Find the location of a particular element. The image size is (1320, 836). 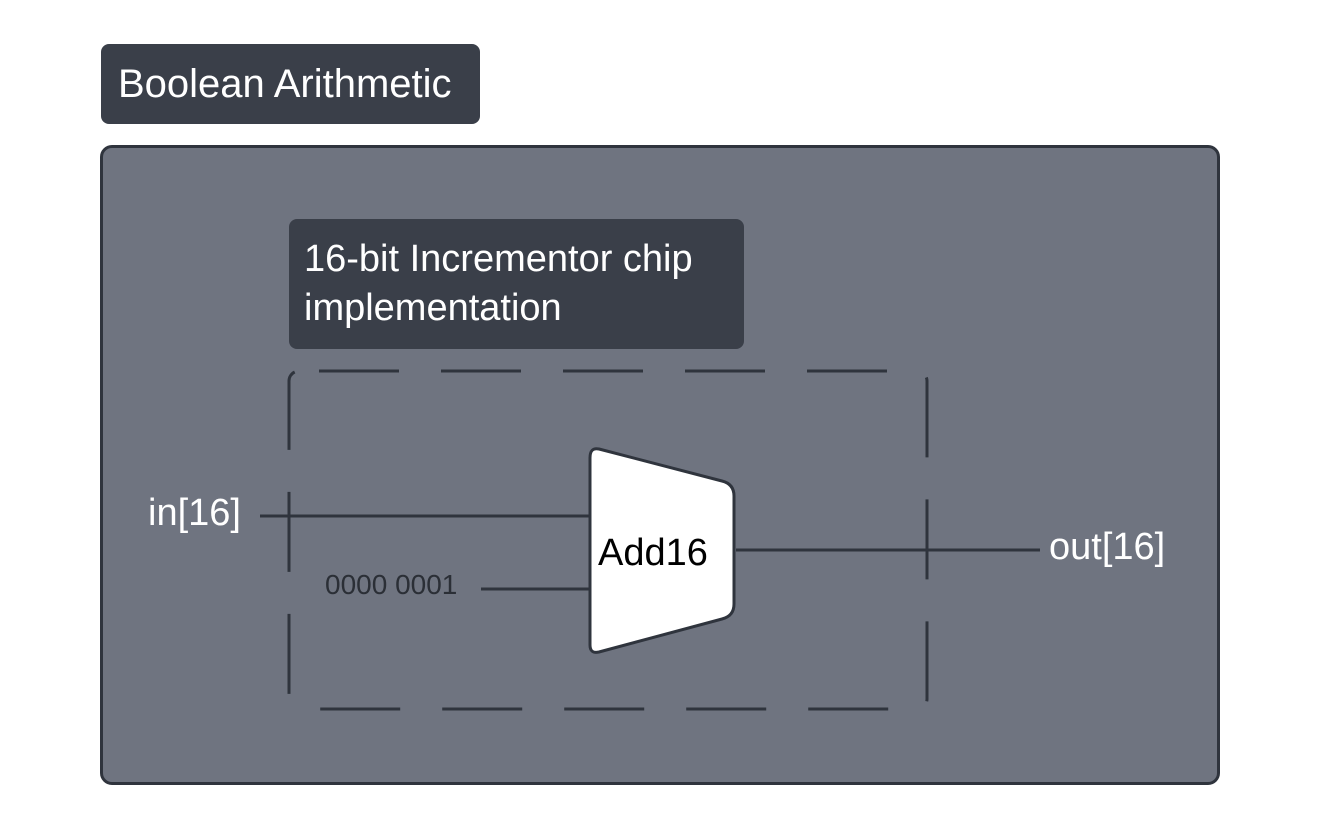

add16-label: Add16 is located at coordinates (653, 553).